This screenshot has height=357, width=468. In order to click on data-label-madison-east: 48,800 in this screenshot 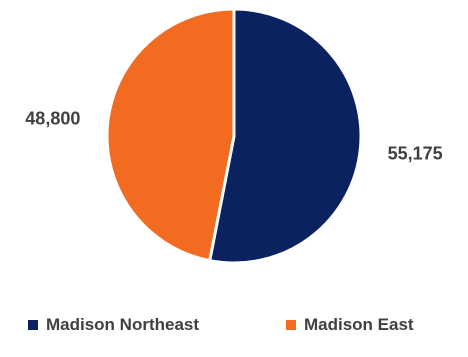, I will do `click(52, 118)`.